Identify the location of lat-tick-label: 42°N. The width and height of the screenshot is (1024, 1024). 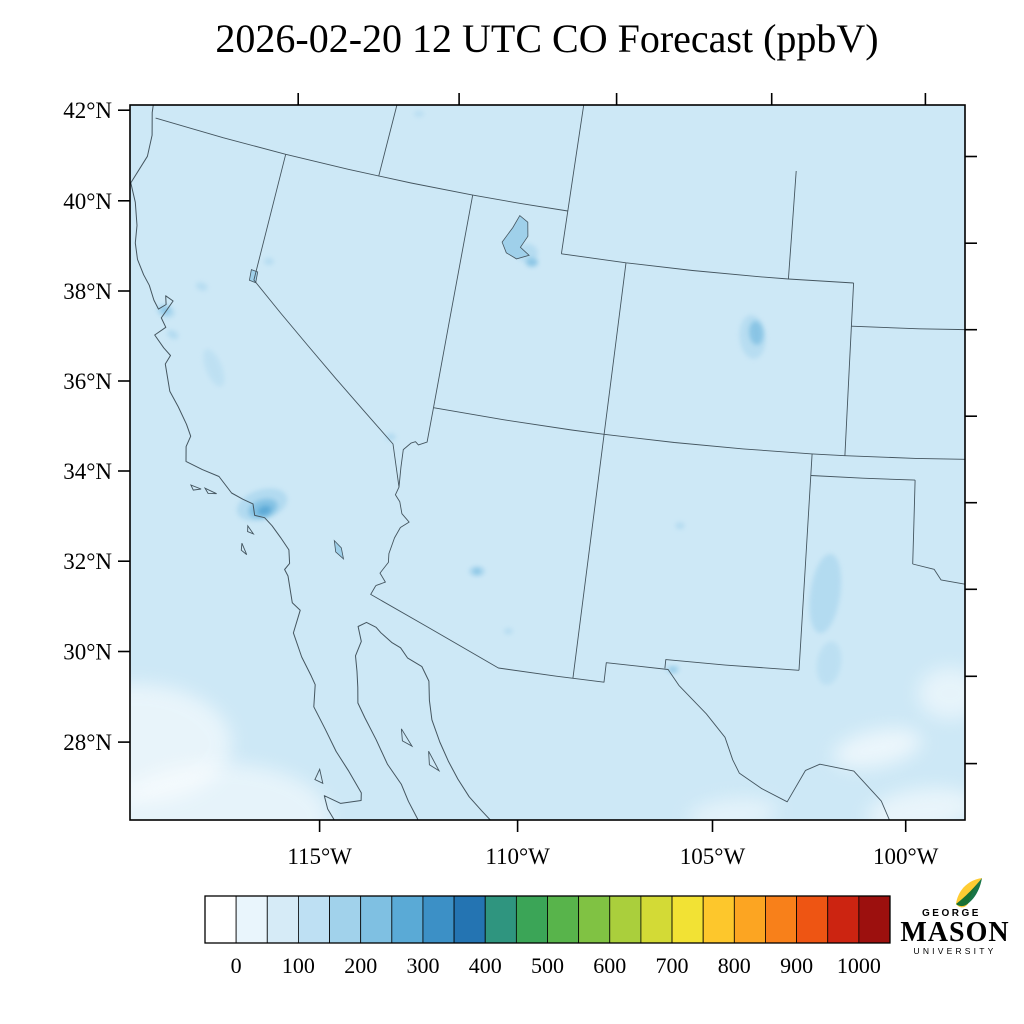
(87, 110).